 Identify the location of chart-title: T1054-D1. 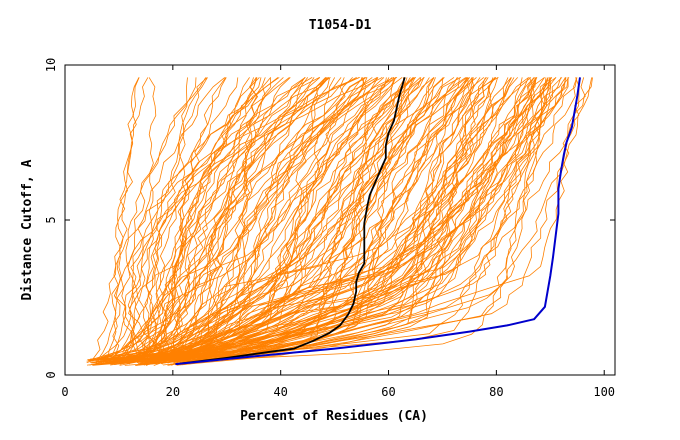
(340, 25).